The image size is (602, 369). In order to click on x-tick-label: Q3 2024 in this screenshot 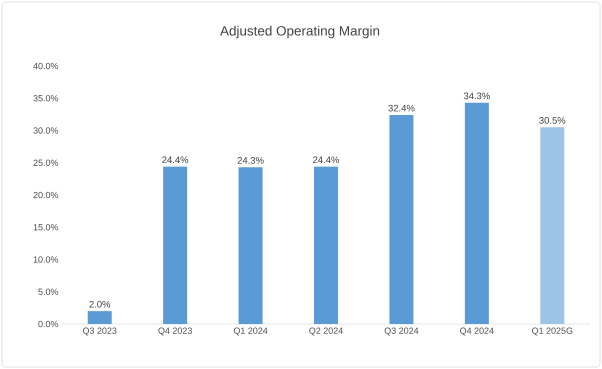, I will do `click(401, 332)`.